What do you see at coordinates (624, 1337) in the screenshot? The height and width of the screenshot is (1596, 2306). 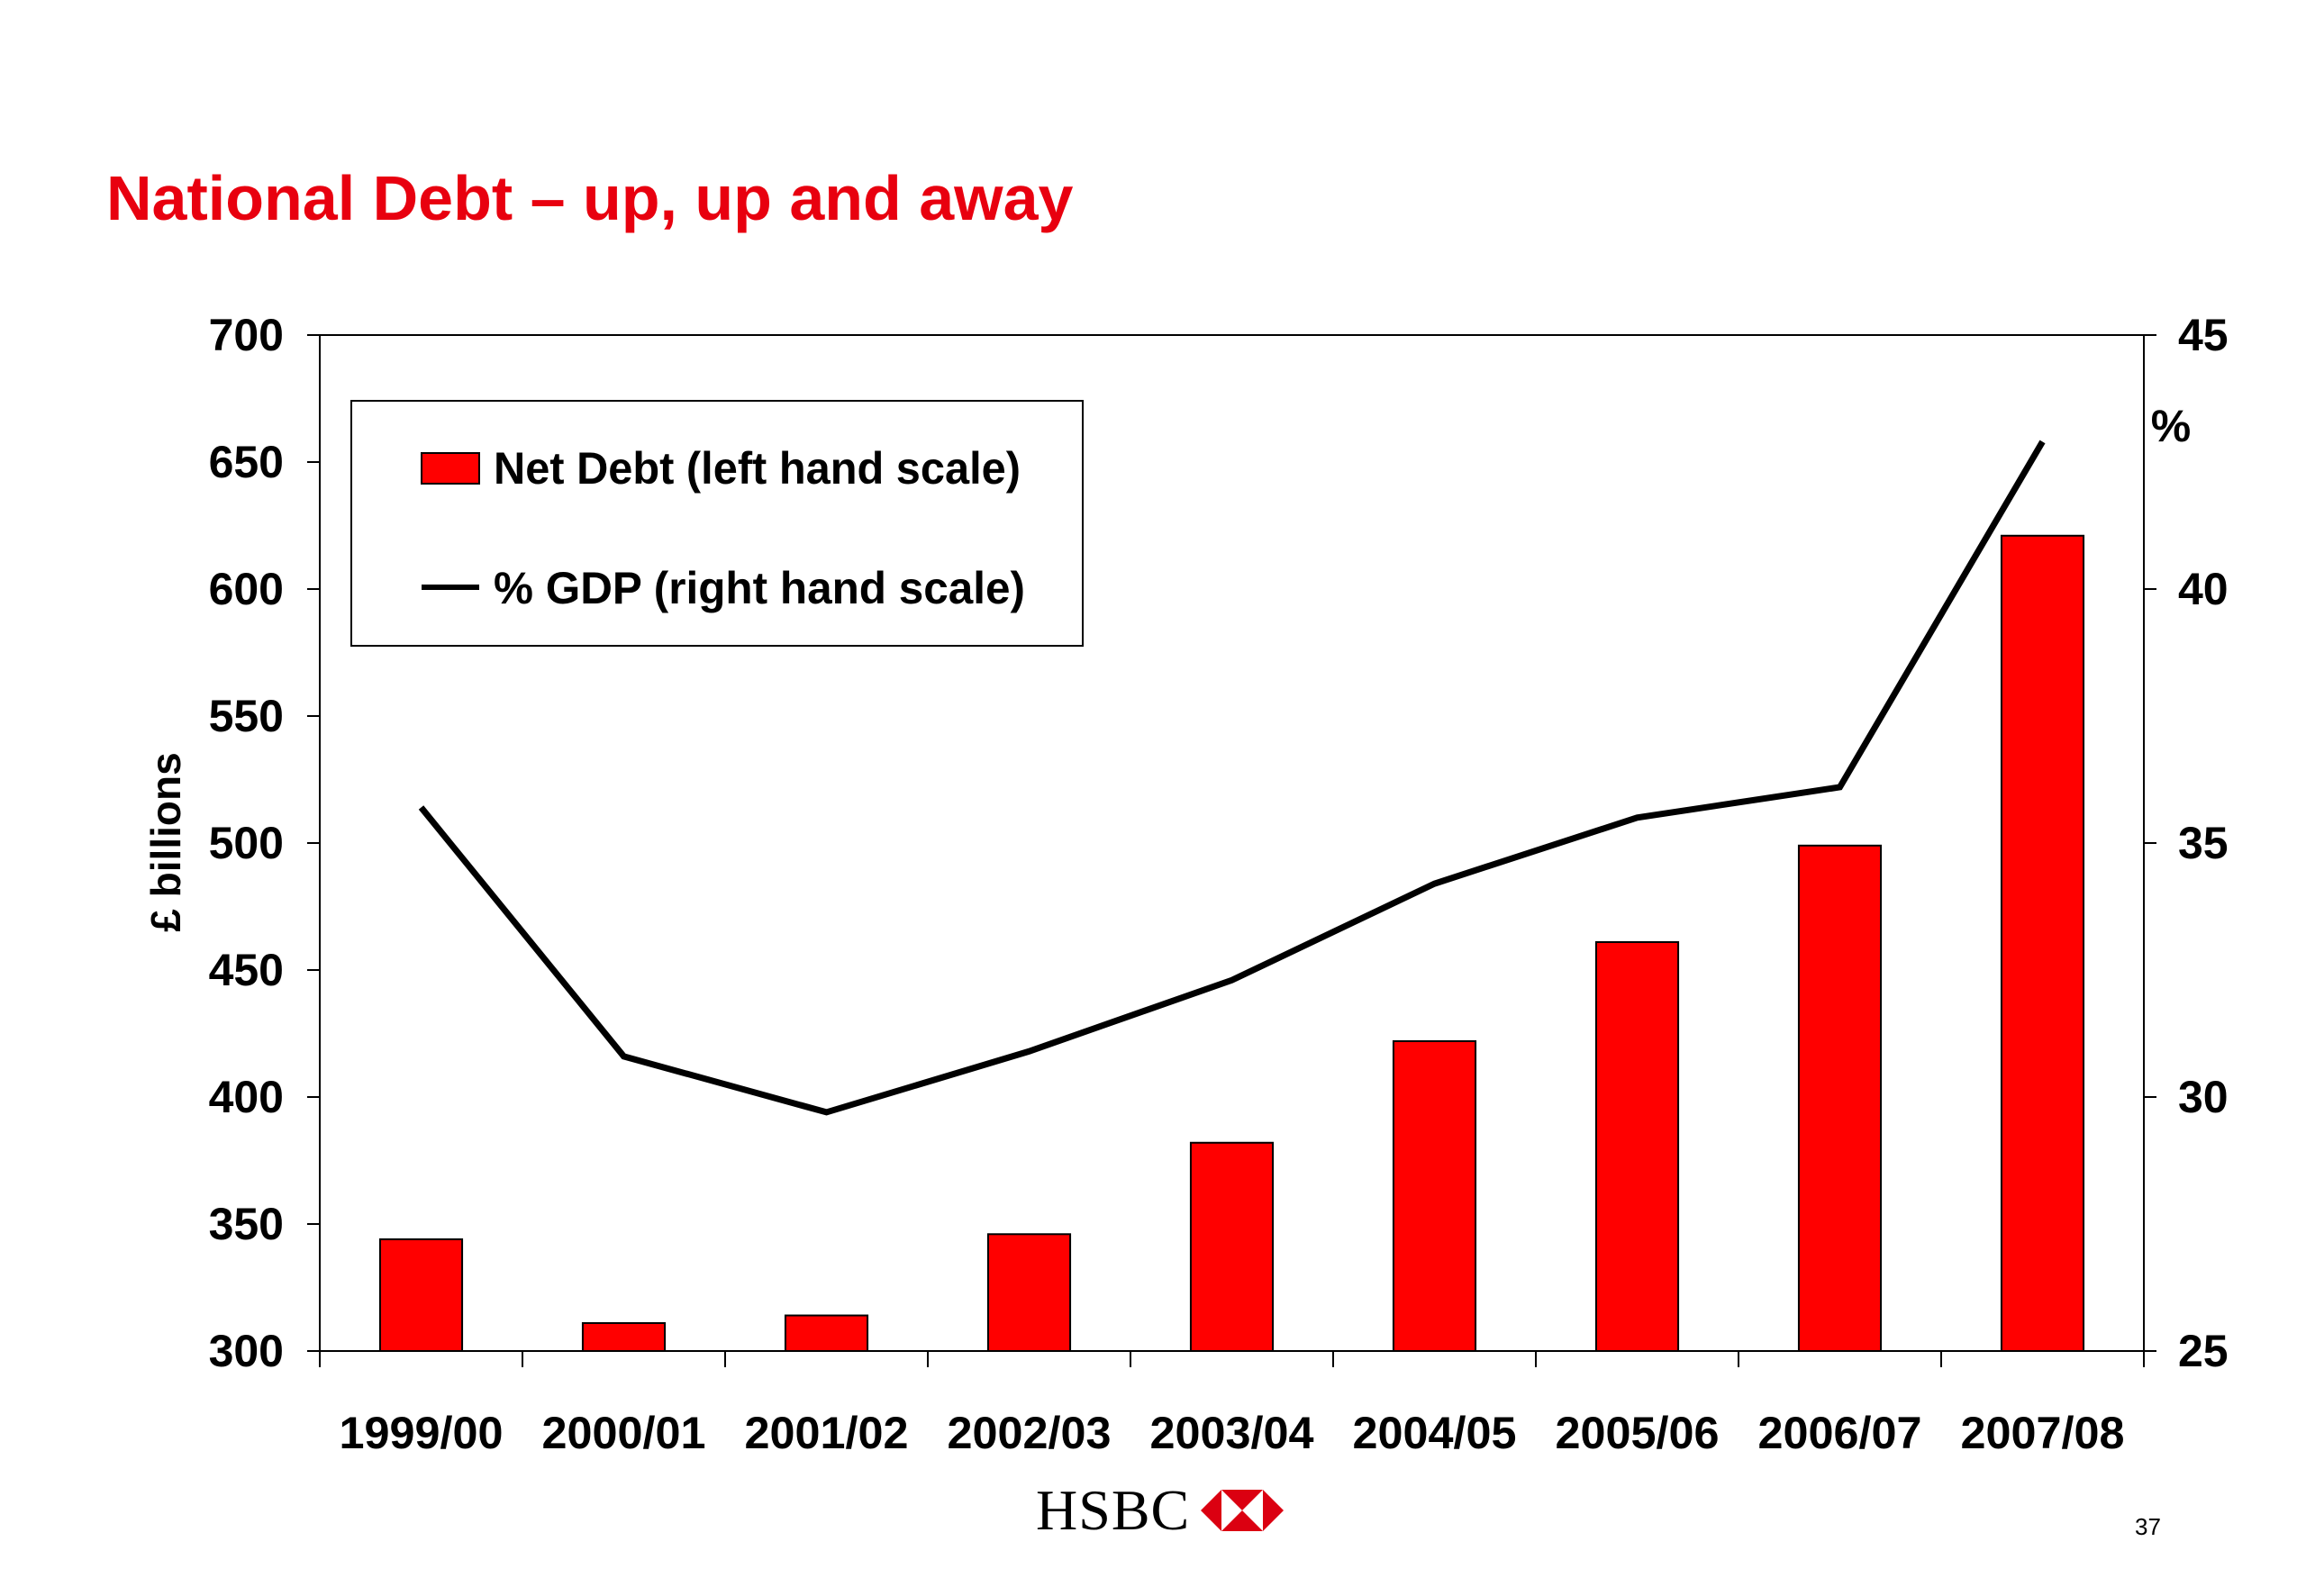 I see `bar-net-debt-2000/01` at bounding box center [624, 1337].